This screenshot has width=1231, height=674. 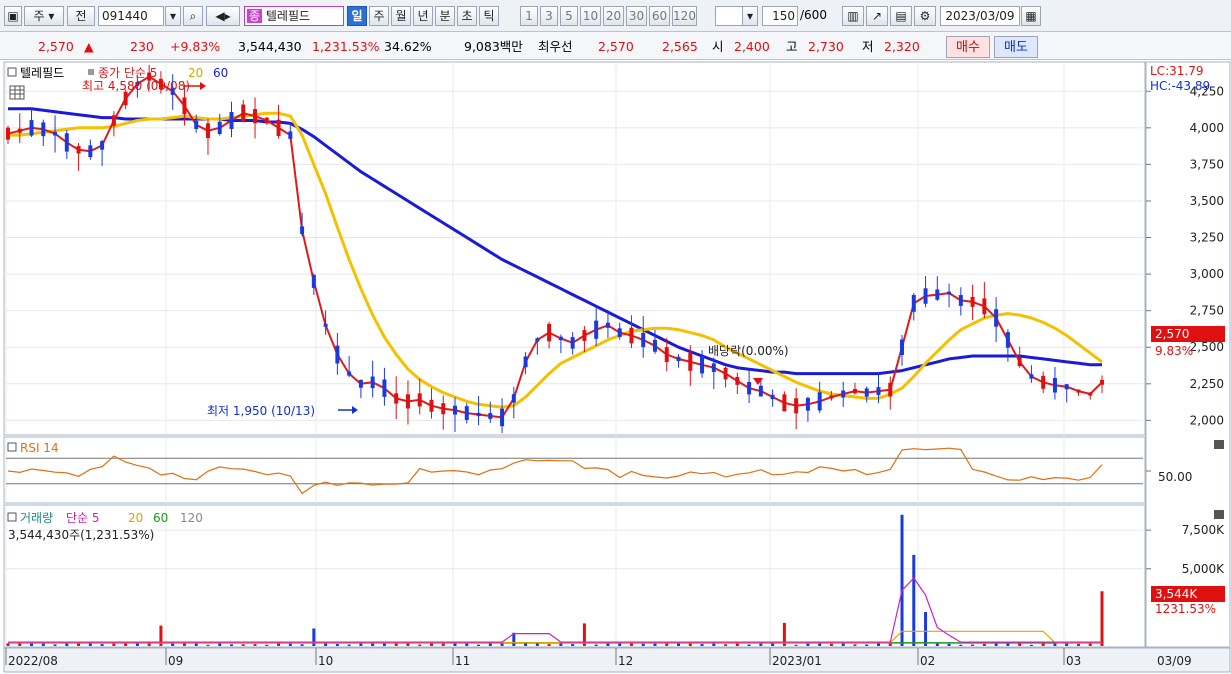 I want to click on timeframe-1-button: 주, so click(x=379, y=16).